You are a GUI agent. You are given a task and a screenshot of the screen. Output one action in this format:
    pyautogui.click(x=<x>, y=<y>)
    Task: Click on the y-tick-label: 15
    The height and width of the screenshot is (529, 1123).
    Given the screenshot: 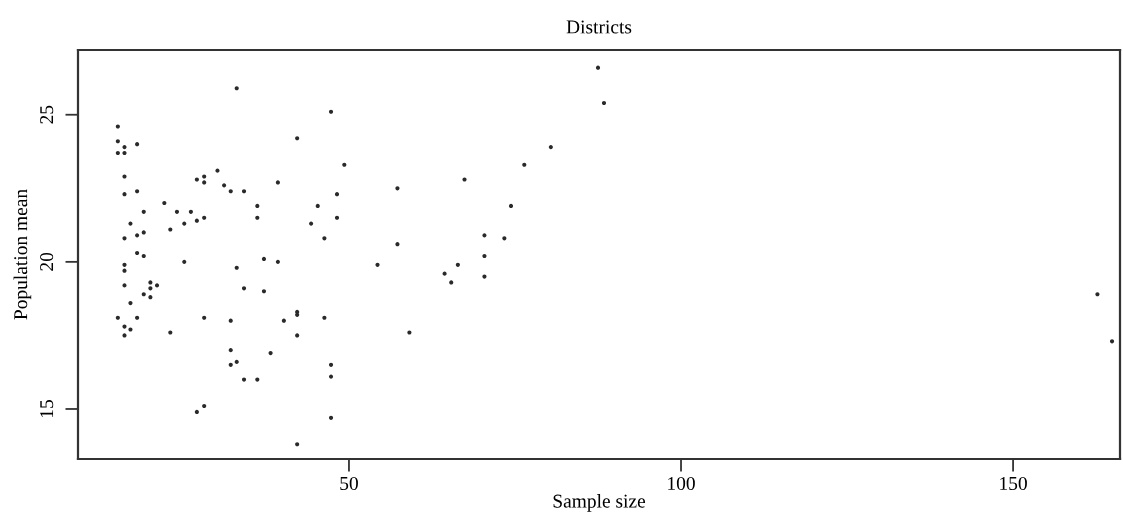 What is the action you would take?
    pyautogui.click(x=47, y=408)
    